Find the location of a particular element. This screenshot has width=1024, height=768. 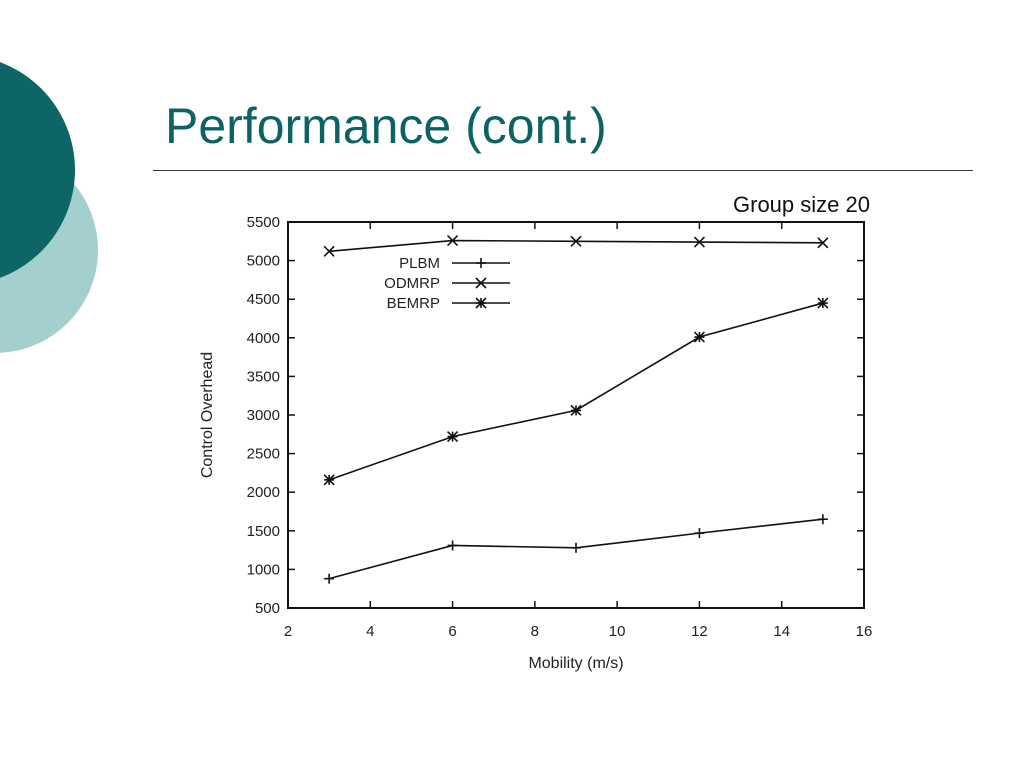

y-tick-label: 1000 is located at coordinates (263, 569).